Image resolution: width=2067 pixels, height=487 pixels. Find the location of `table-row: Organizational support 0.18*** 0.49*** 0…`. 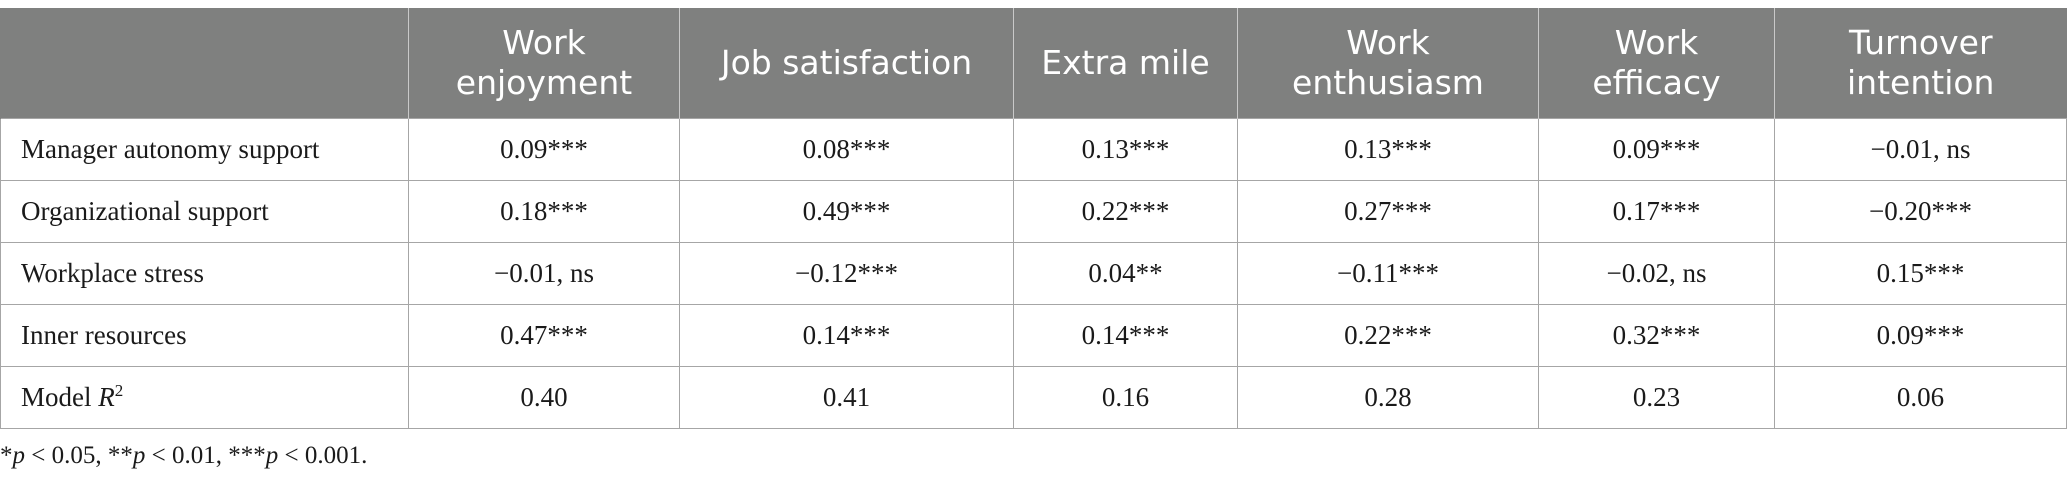

table-row: Organizational support 0.18*** 0.49*** 0… is located at coordinates (1033, 211).